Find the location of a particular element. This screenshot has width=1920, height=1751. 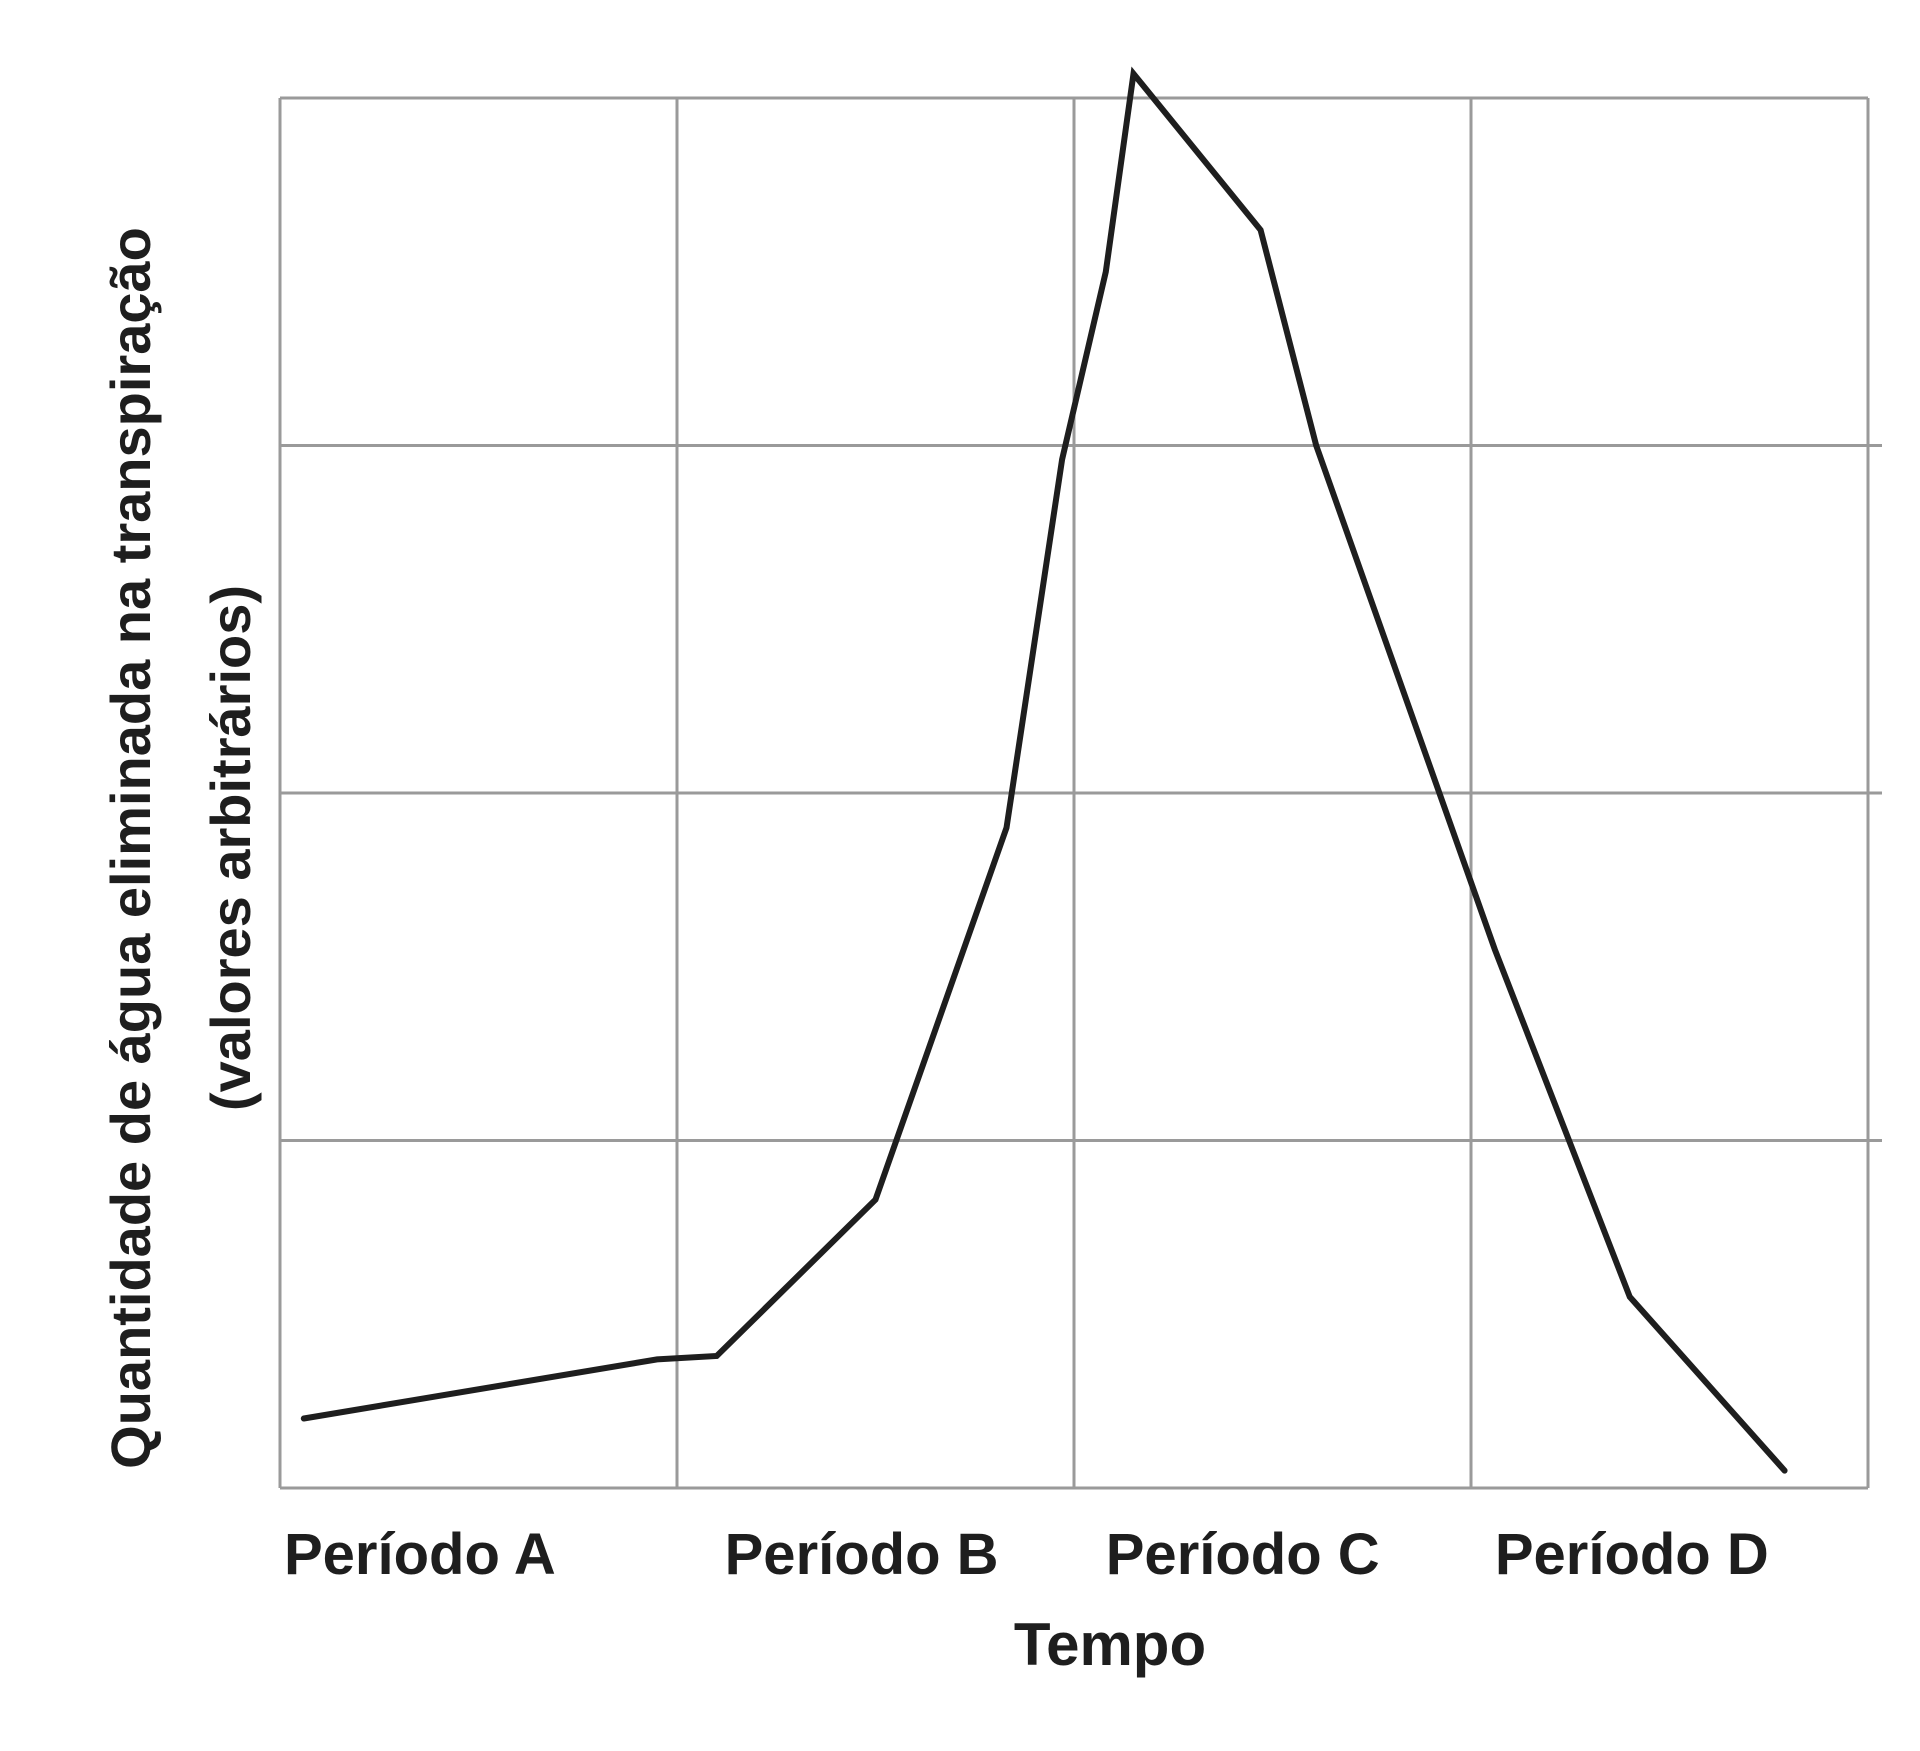

y-axis-label-units: (valores arbitrários) is located at coordinates (230, 848).